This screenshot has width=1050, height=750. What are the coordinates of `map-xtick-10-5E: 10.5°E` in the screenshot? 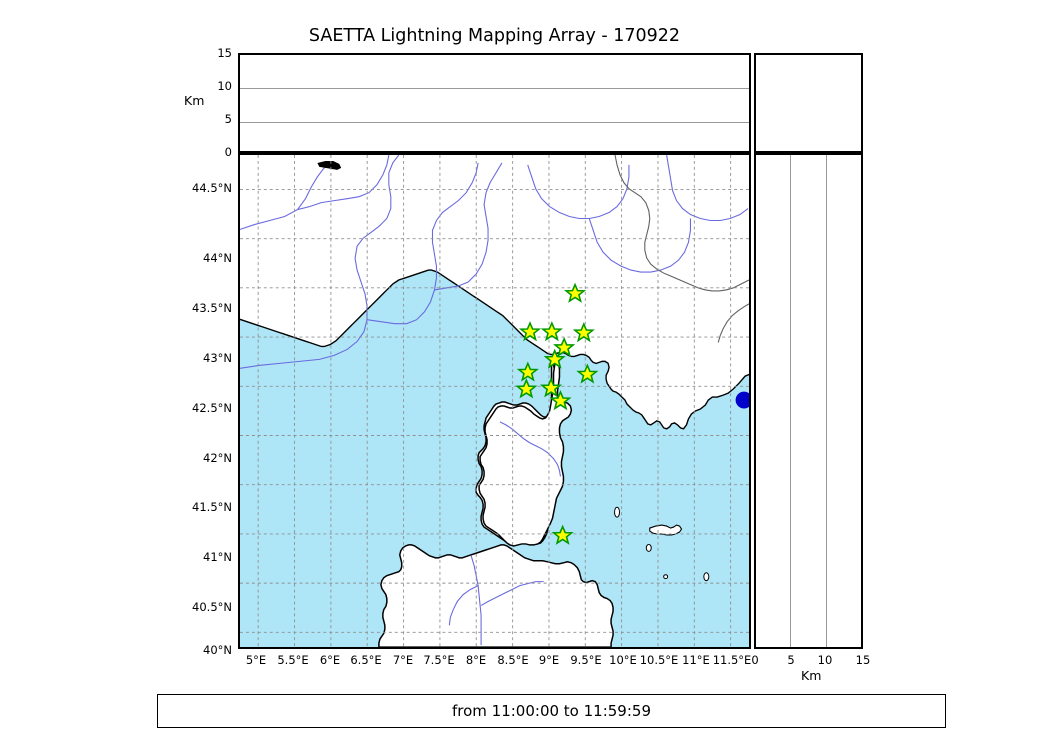 It's located at (659, 660).